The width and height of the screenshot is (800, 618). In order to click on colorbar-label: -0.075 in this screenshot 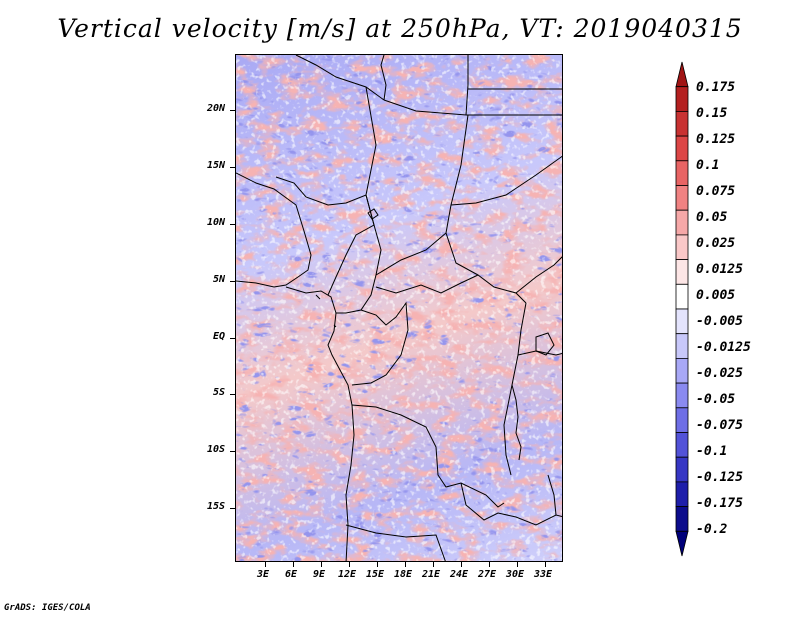, I will do `click(719, 425)`.